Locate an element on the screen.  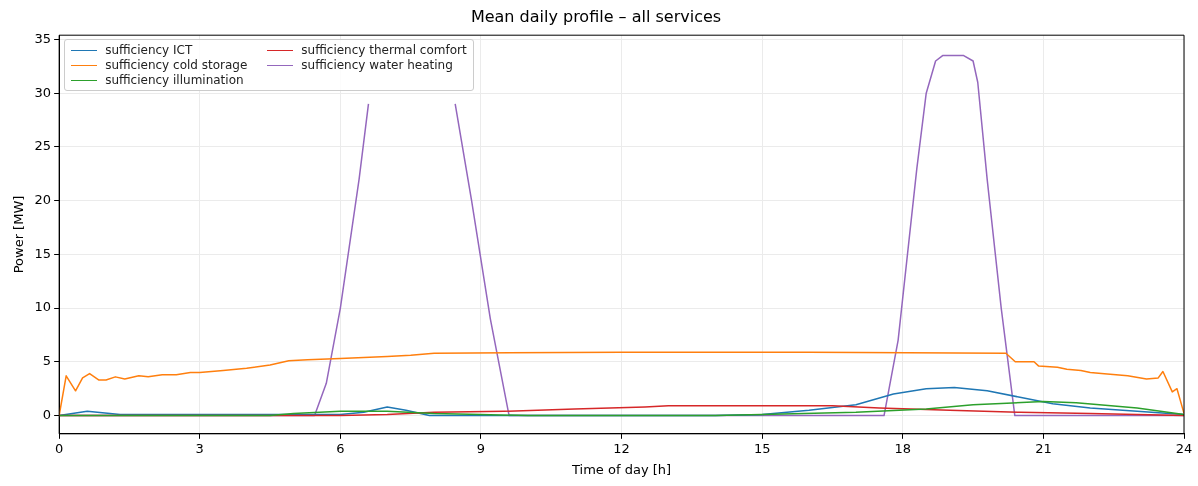
x-tick-label: 15 is located at coordinates (762, 448).